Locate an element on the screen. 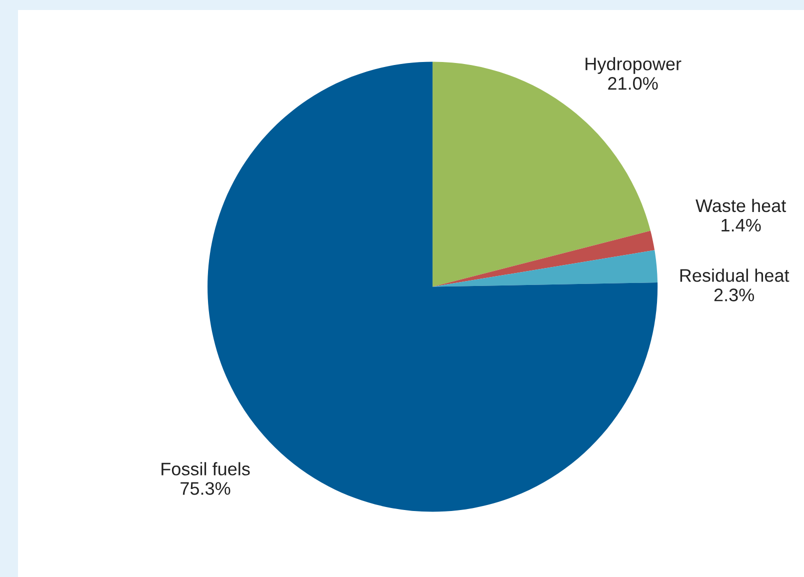  data-label: 1.4% is located at coordinates (741, 225).